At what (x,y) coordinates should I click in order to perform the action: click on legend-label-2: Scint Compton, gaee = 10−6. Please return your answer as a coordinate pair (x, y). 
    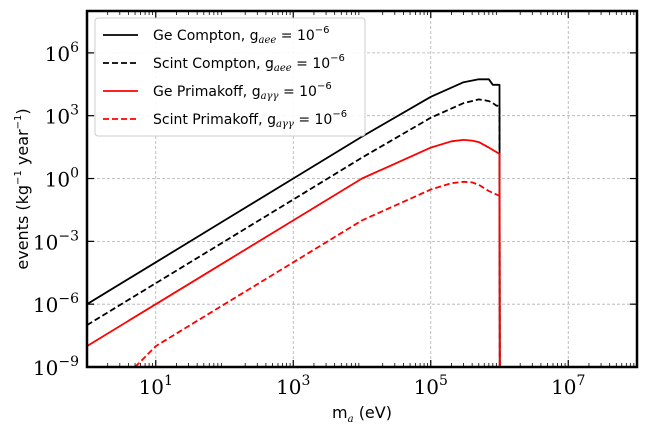
    Looking at the image, I should click on (249, 63).